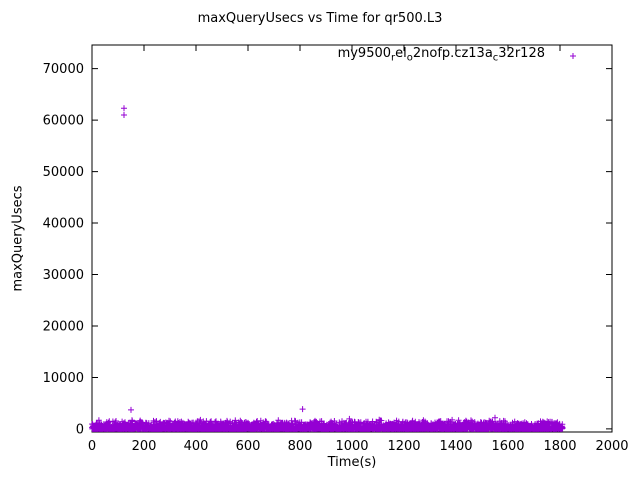  What do you see at coordinates (521, 53) in the screenshot?
I see `legend-label-segment: 32r128` at bounding box center [521, 53].